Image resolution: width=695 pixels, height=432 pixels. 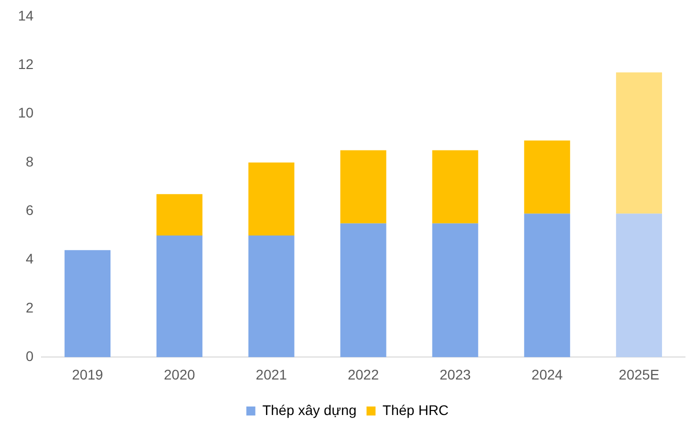 What do you see at coordinates (180, 374) in the screenshot?
I see `x-tick-label: 2020` at bounding box center [180, 374].